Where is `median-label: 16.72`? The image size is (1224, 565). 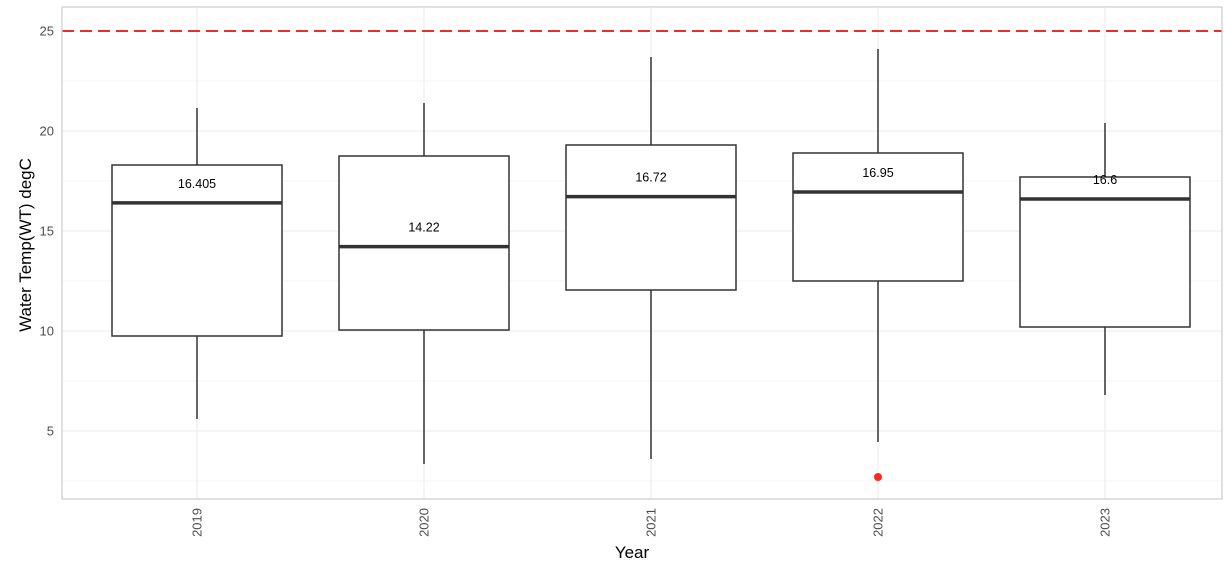 median-label: 16.72 is located at coordinates (650, 178).